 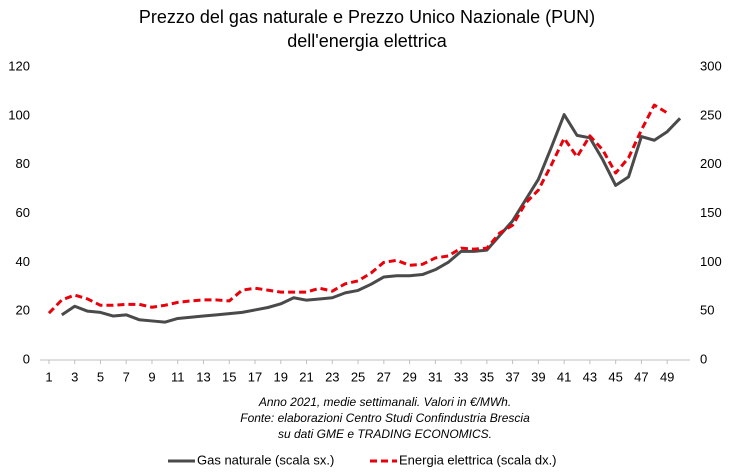 What do you see at coordinates (19, 114) in the screenshot?
I see `y-tick-label: 100` at bounding box center [19, 114].